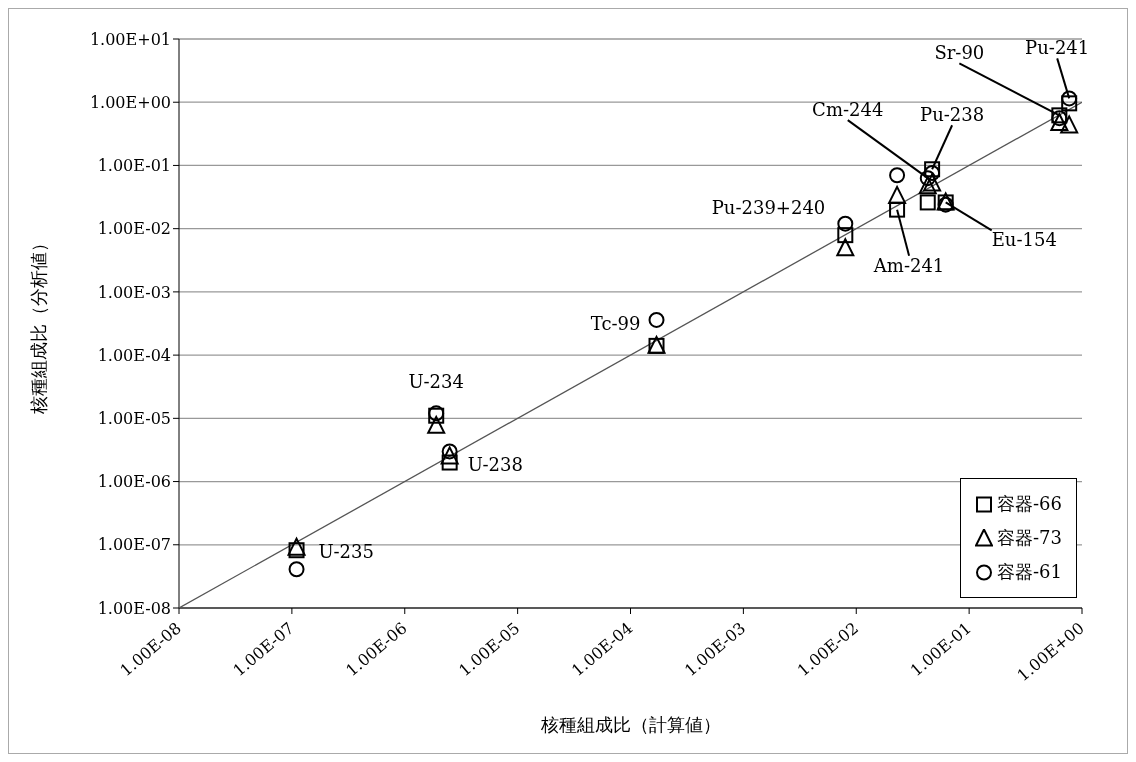  Describe the element at coordinates (134, 292) in the screenshot. I see `y-tick-label: 1.00E-03` at that location.